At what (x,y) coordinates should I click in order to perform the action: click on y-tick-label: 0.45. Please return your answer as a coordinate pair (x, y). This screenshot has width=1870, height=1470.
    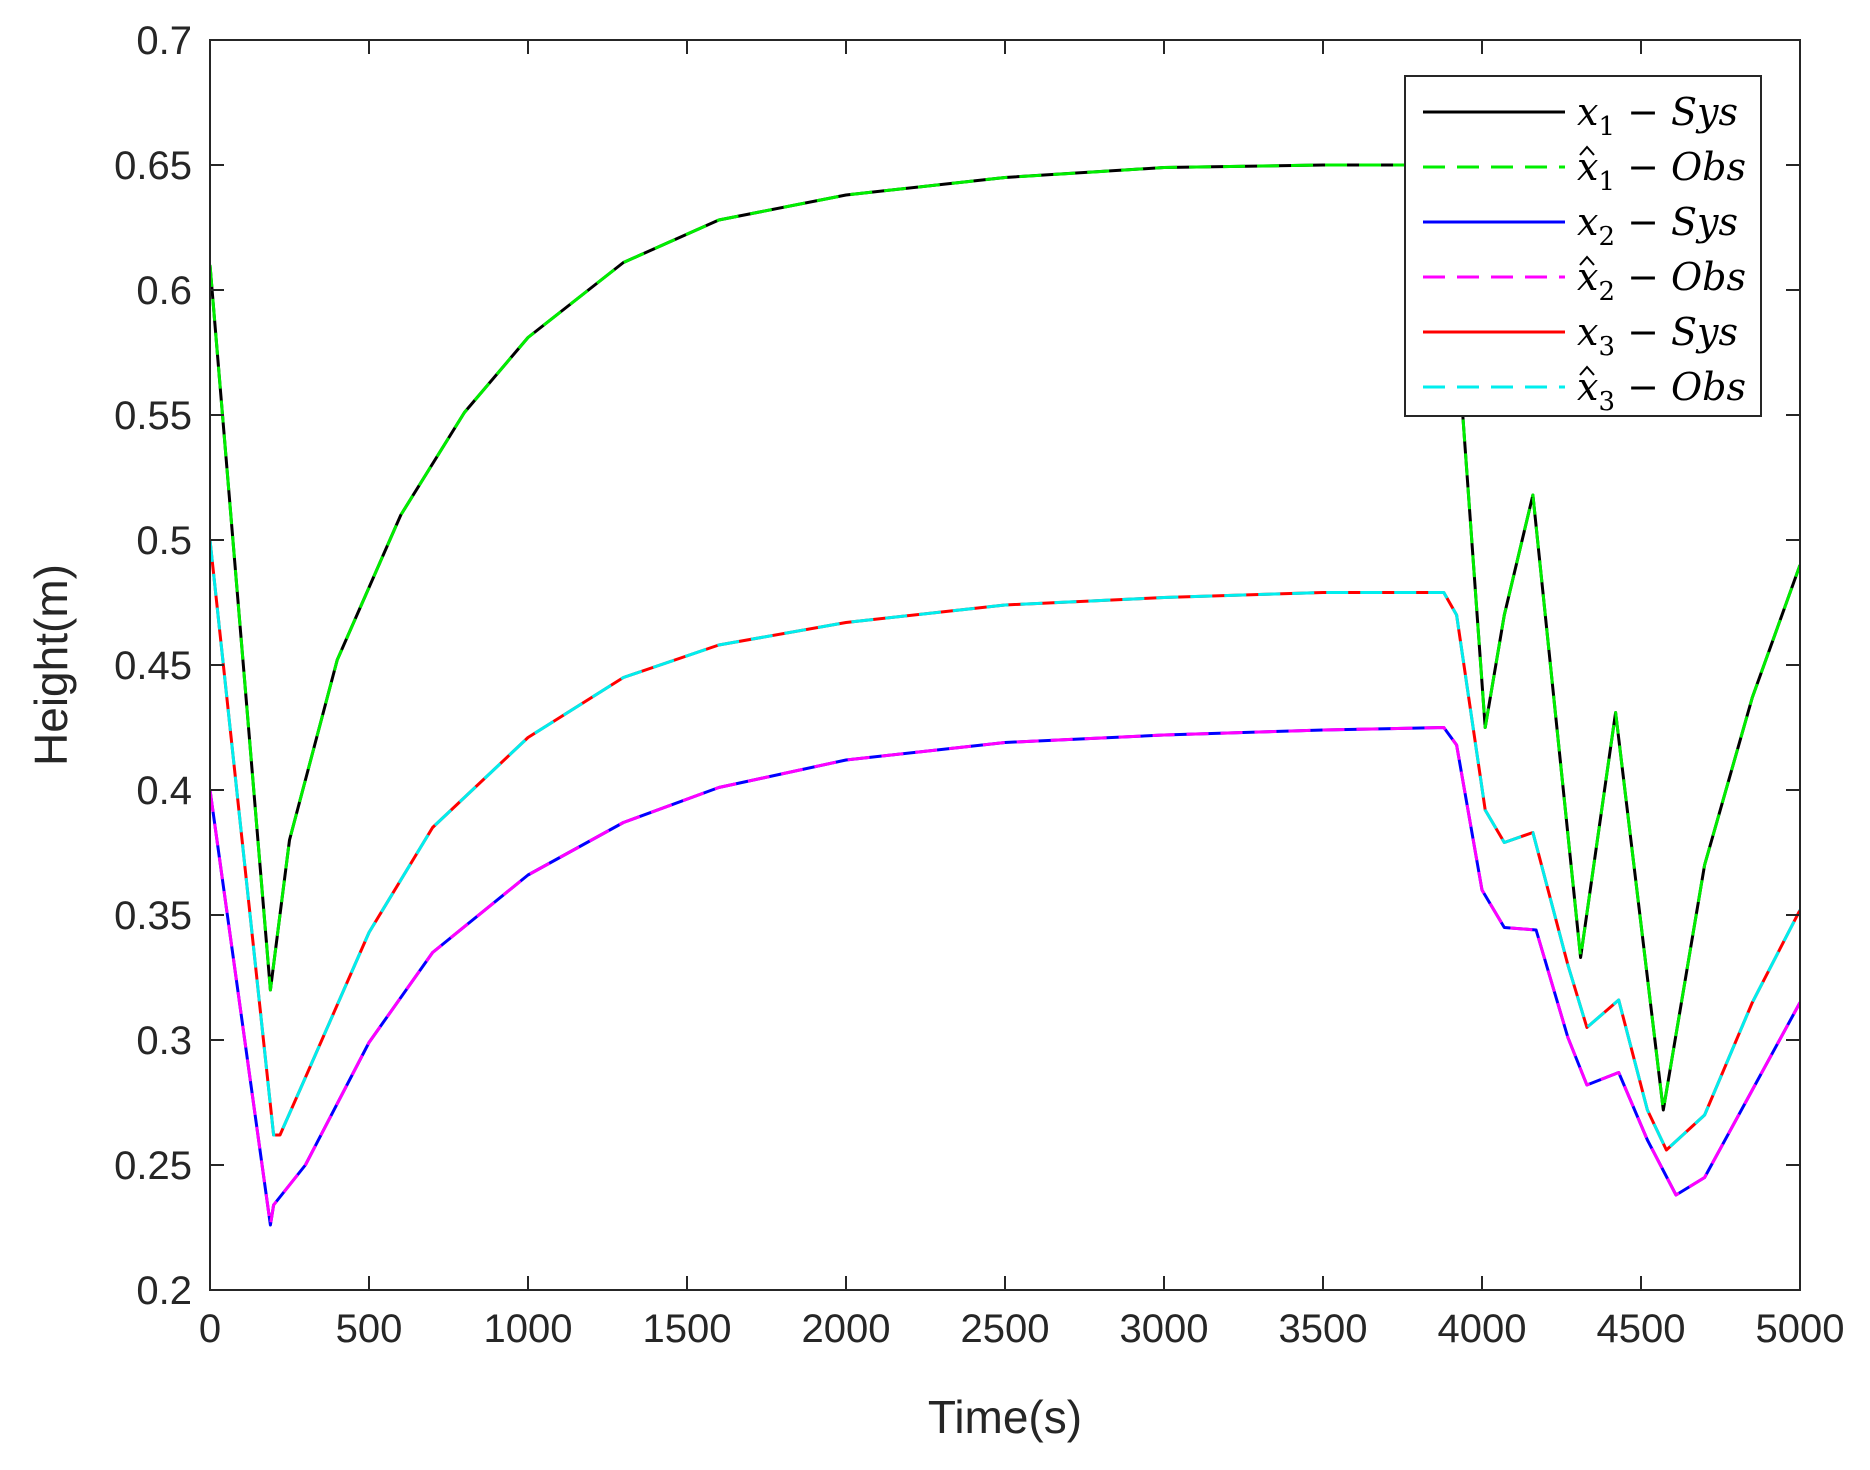
    Looking at the image, I should click on (153, 666).